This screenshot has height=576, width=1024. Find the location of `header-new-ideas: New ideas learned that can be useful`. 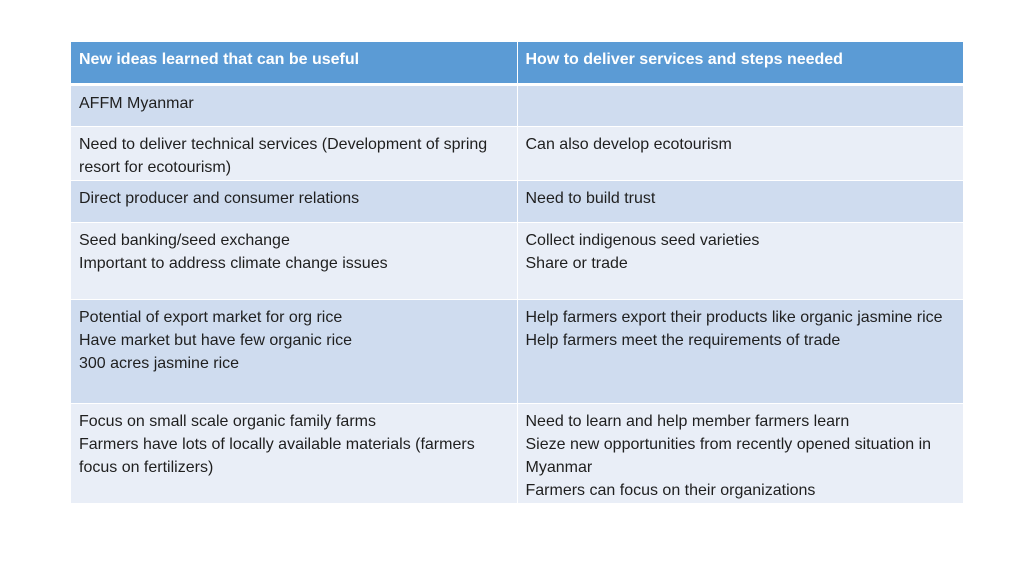

header-new-ideas: New ideas learned that can be useful is located at coordinates (294, 64).